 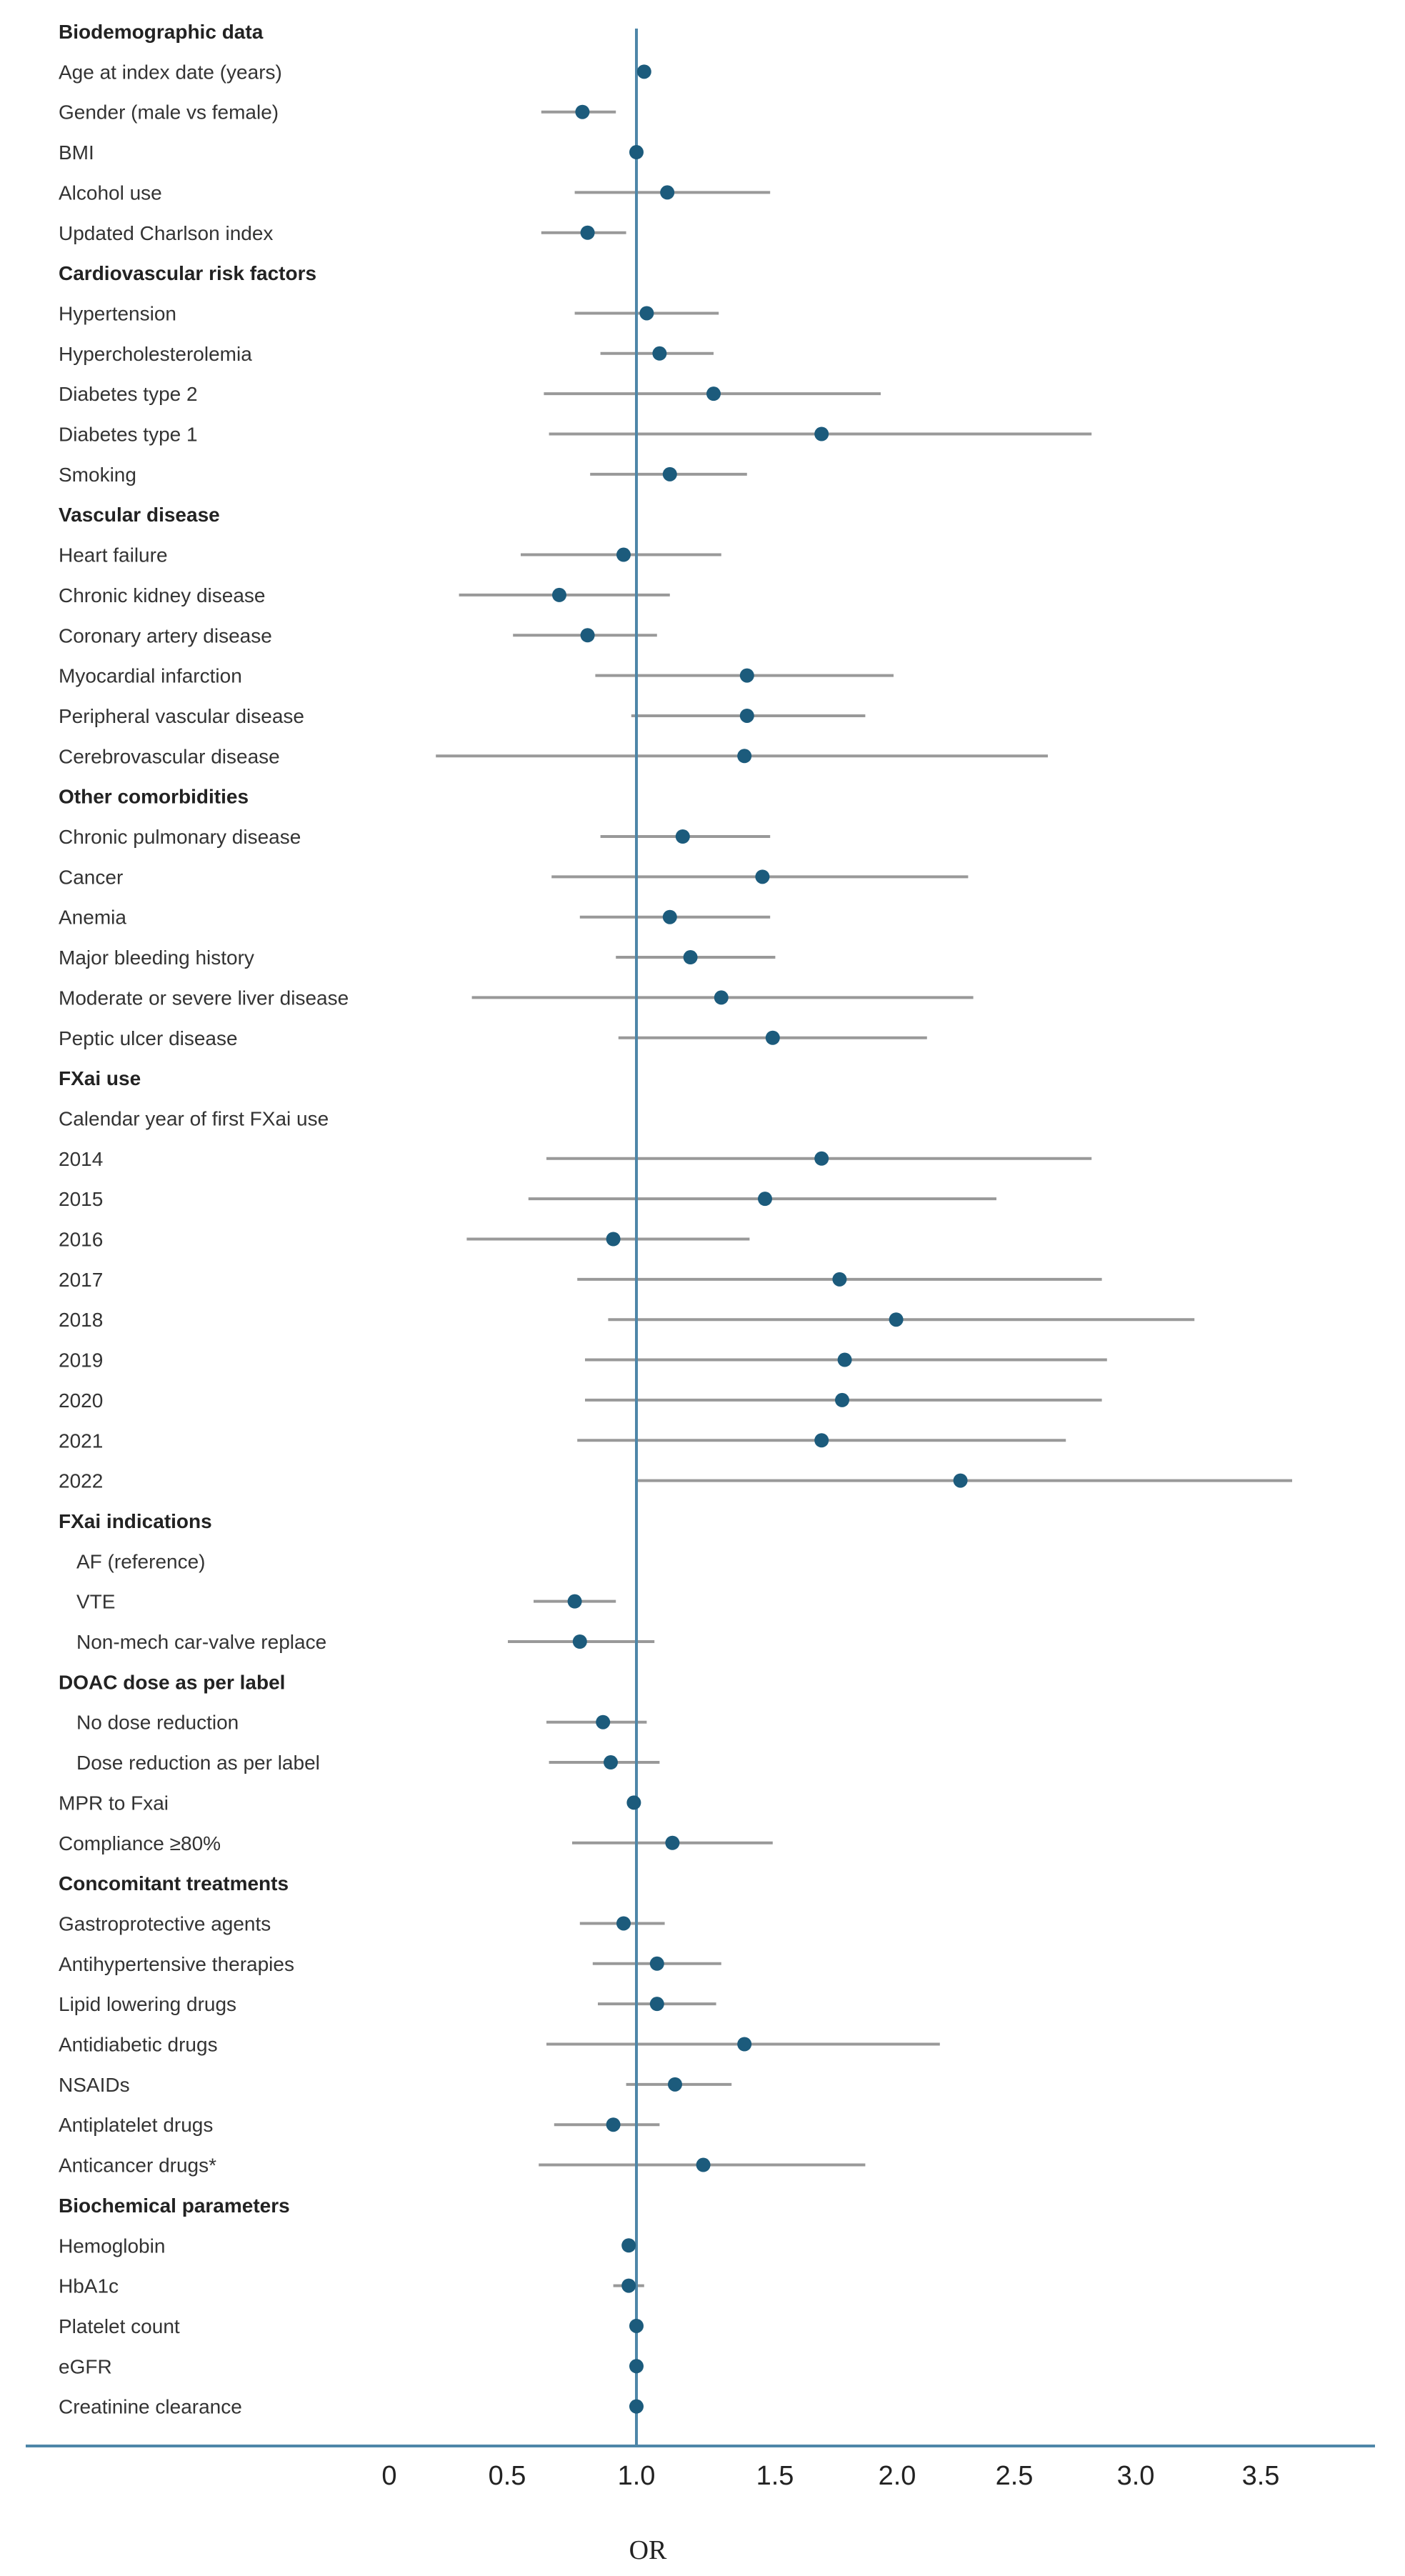 What do you see at coordinates (117, 313) in the screenshot?
I see `row-label: Hypertension` at bounding box center [117, 313].